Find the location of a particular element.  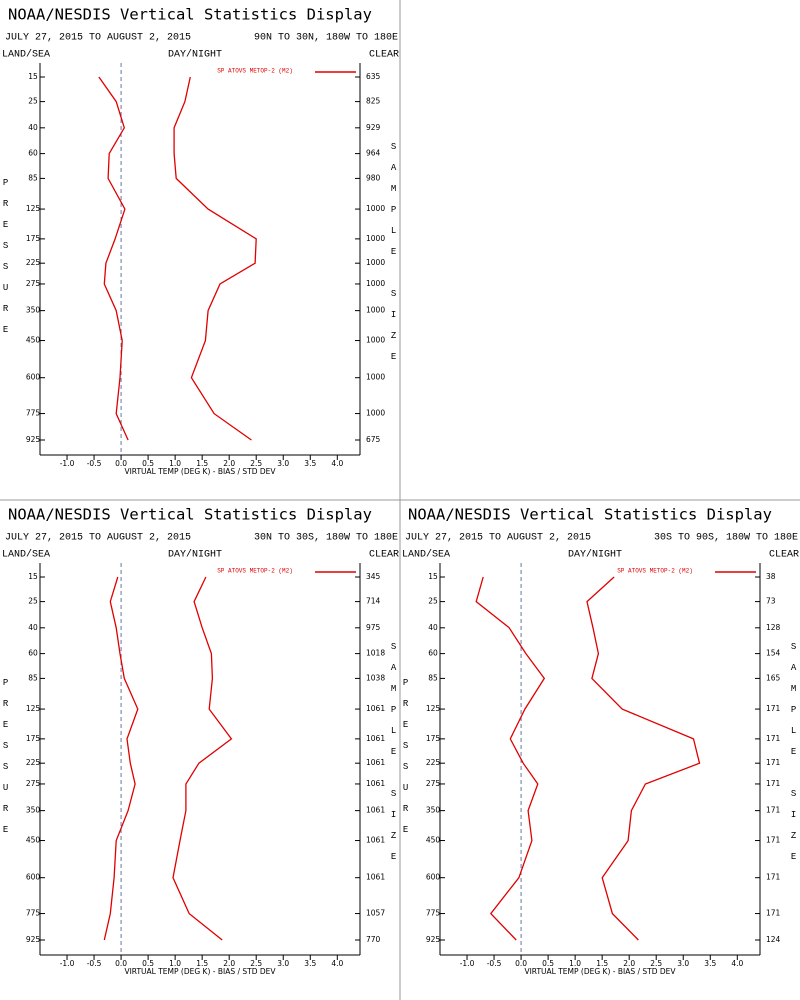

x-tick-label: 3.0 is located at coordinates (283, 463).